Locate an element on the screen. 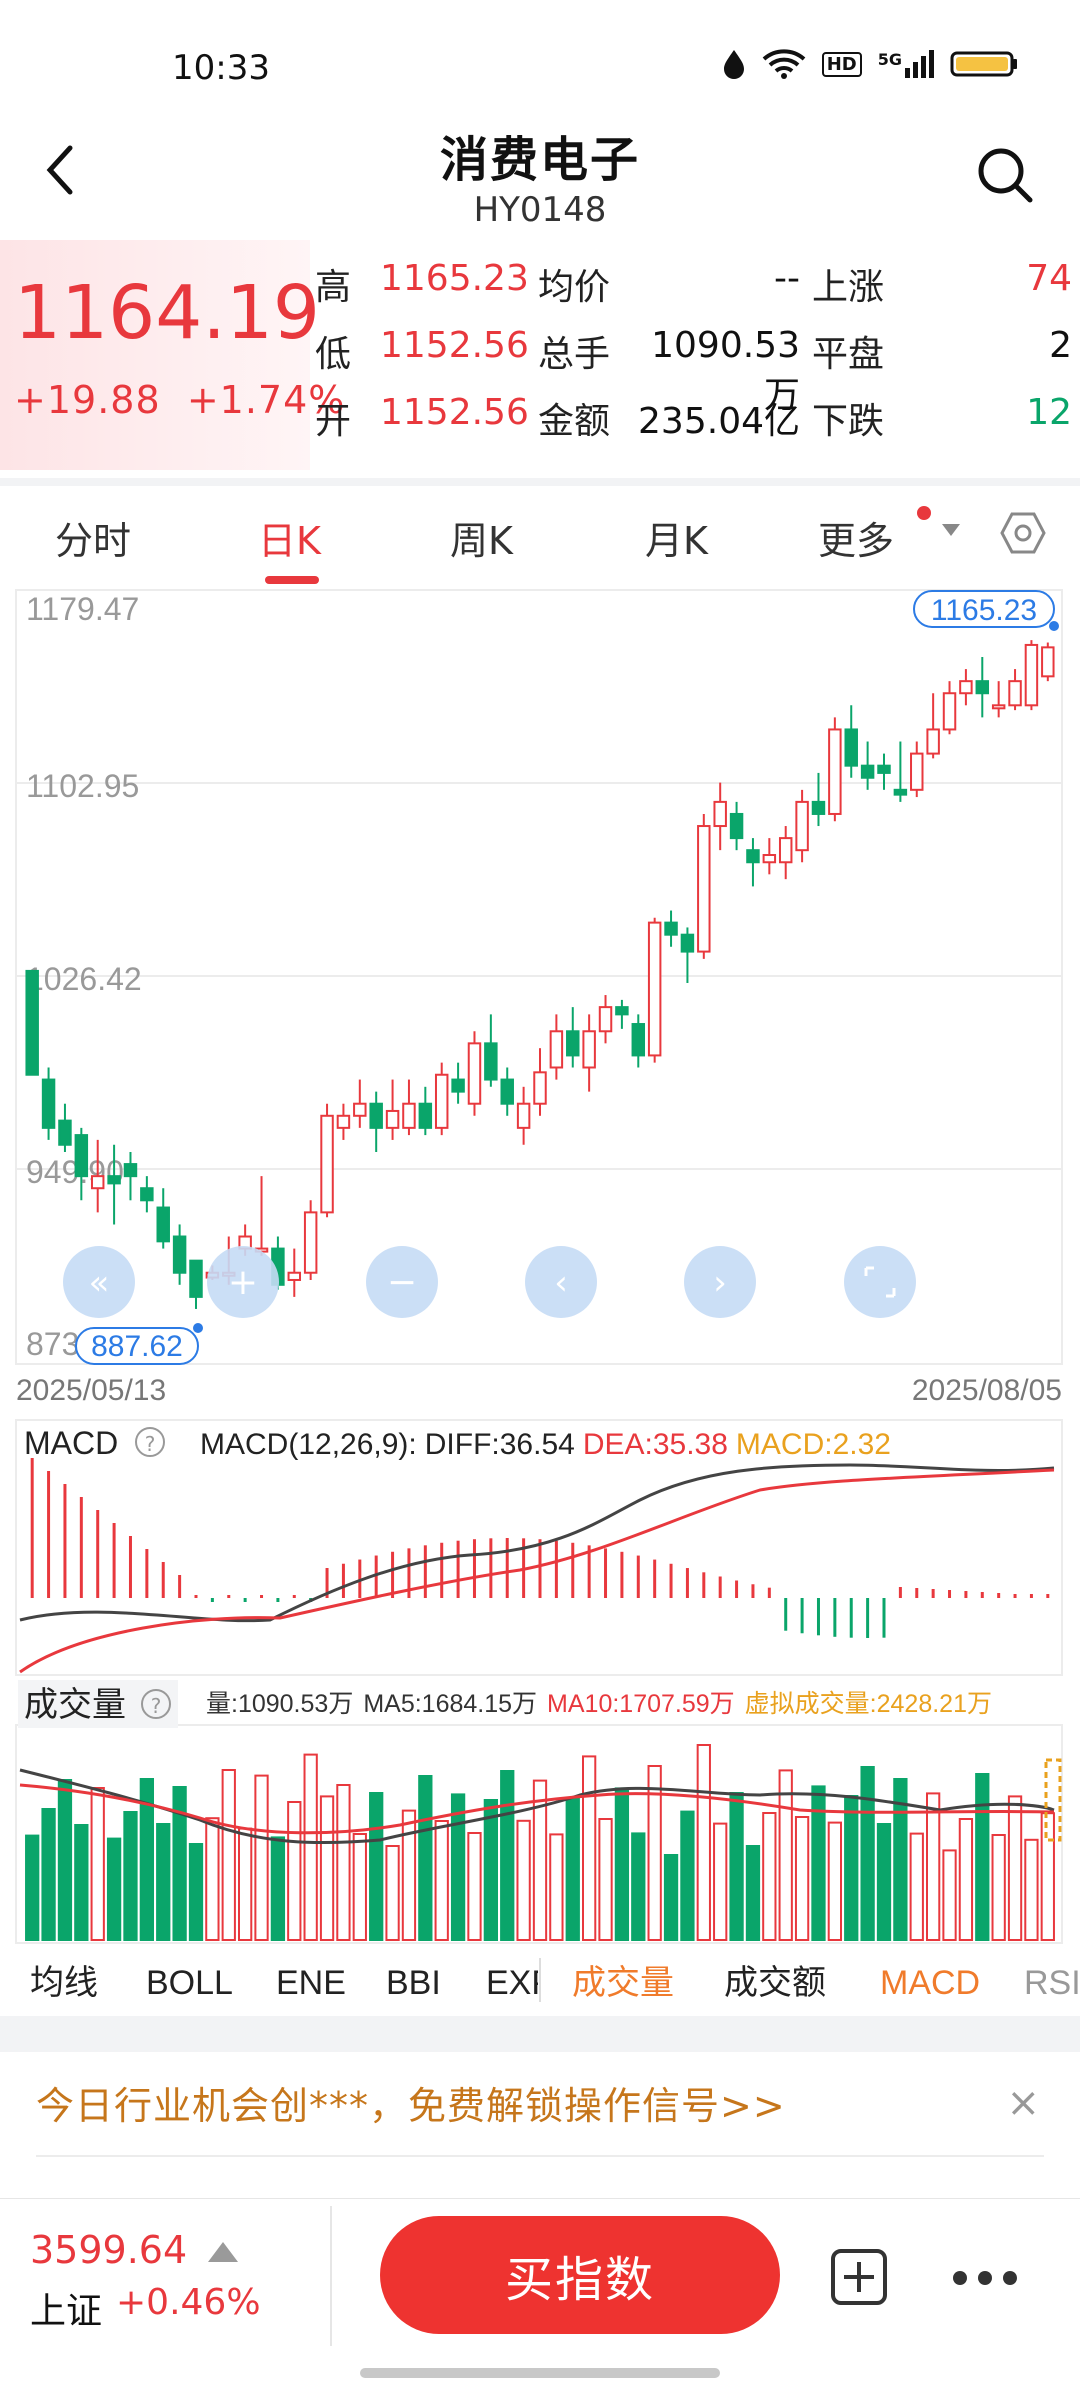  search-icon is located at coordinates (1005, 175).